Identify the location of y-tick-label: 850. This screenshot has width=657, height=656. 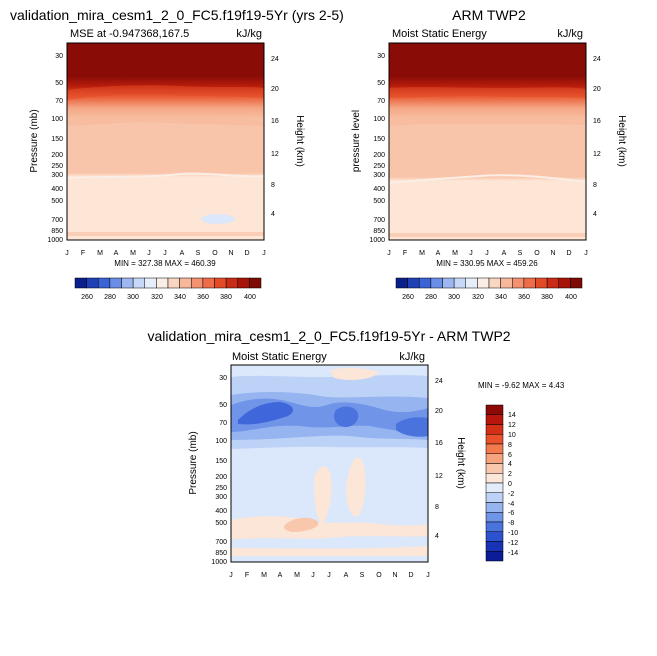
(221, 553).